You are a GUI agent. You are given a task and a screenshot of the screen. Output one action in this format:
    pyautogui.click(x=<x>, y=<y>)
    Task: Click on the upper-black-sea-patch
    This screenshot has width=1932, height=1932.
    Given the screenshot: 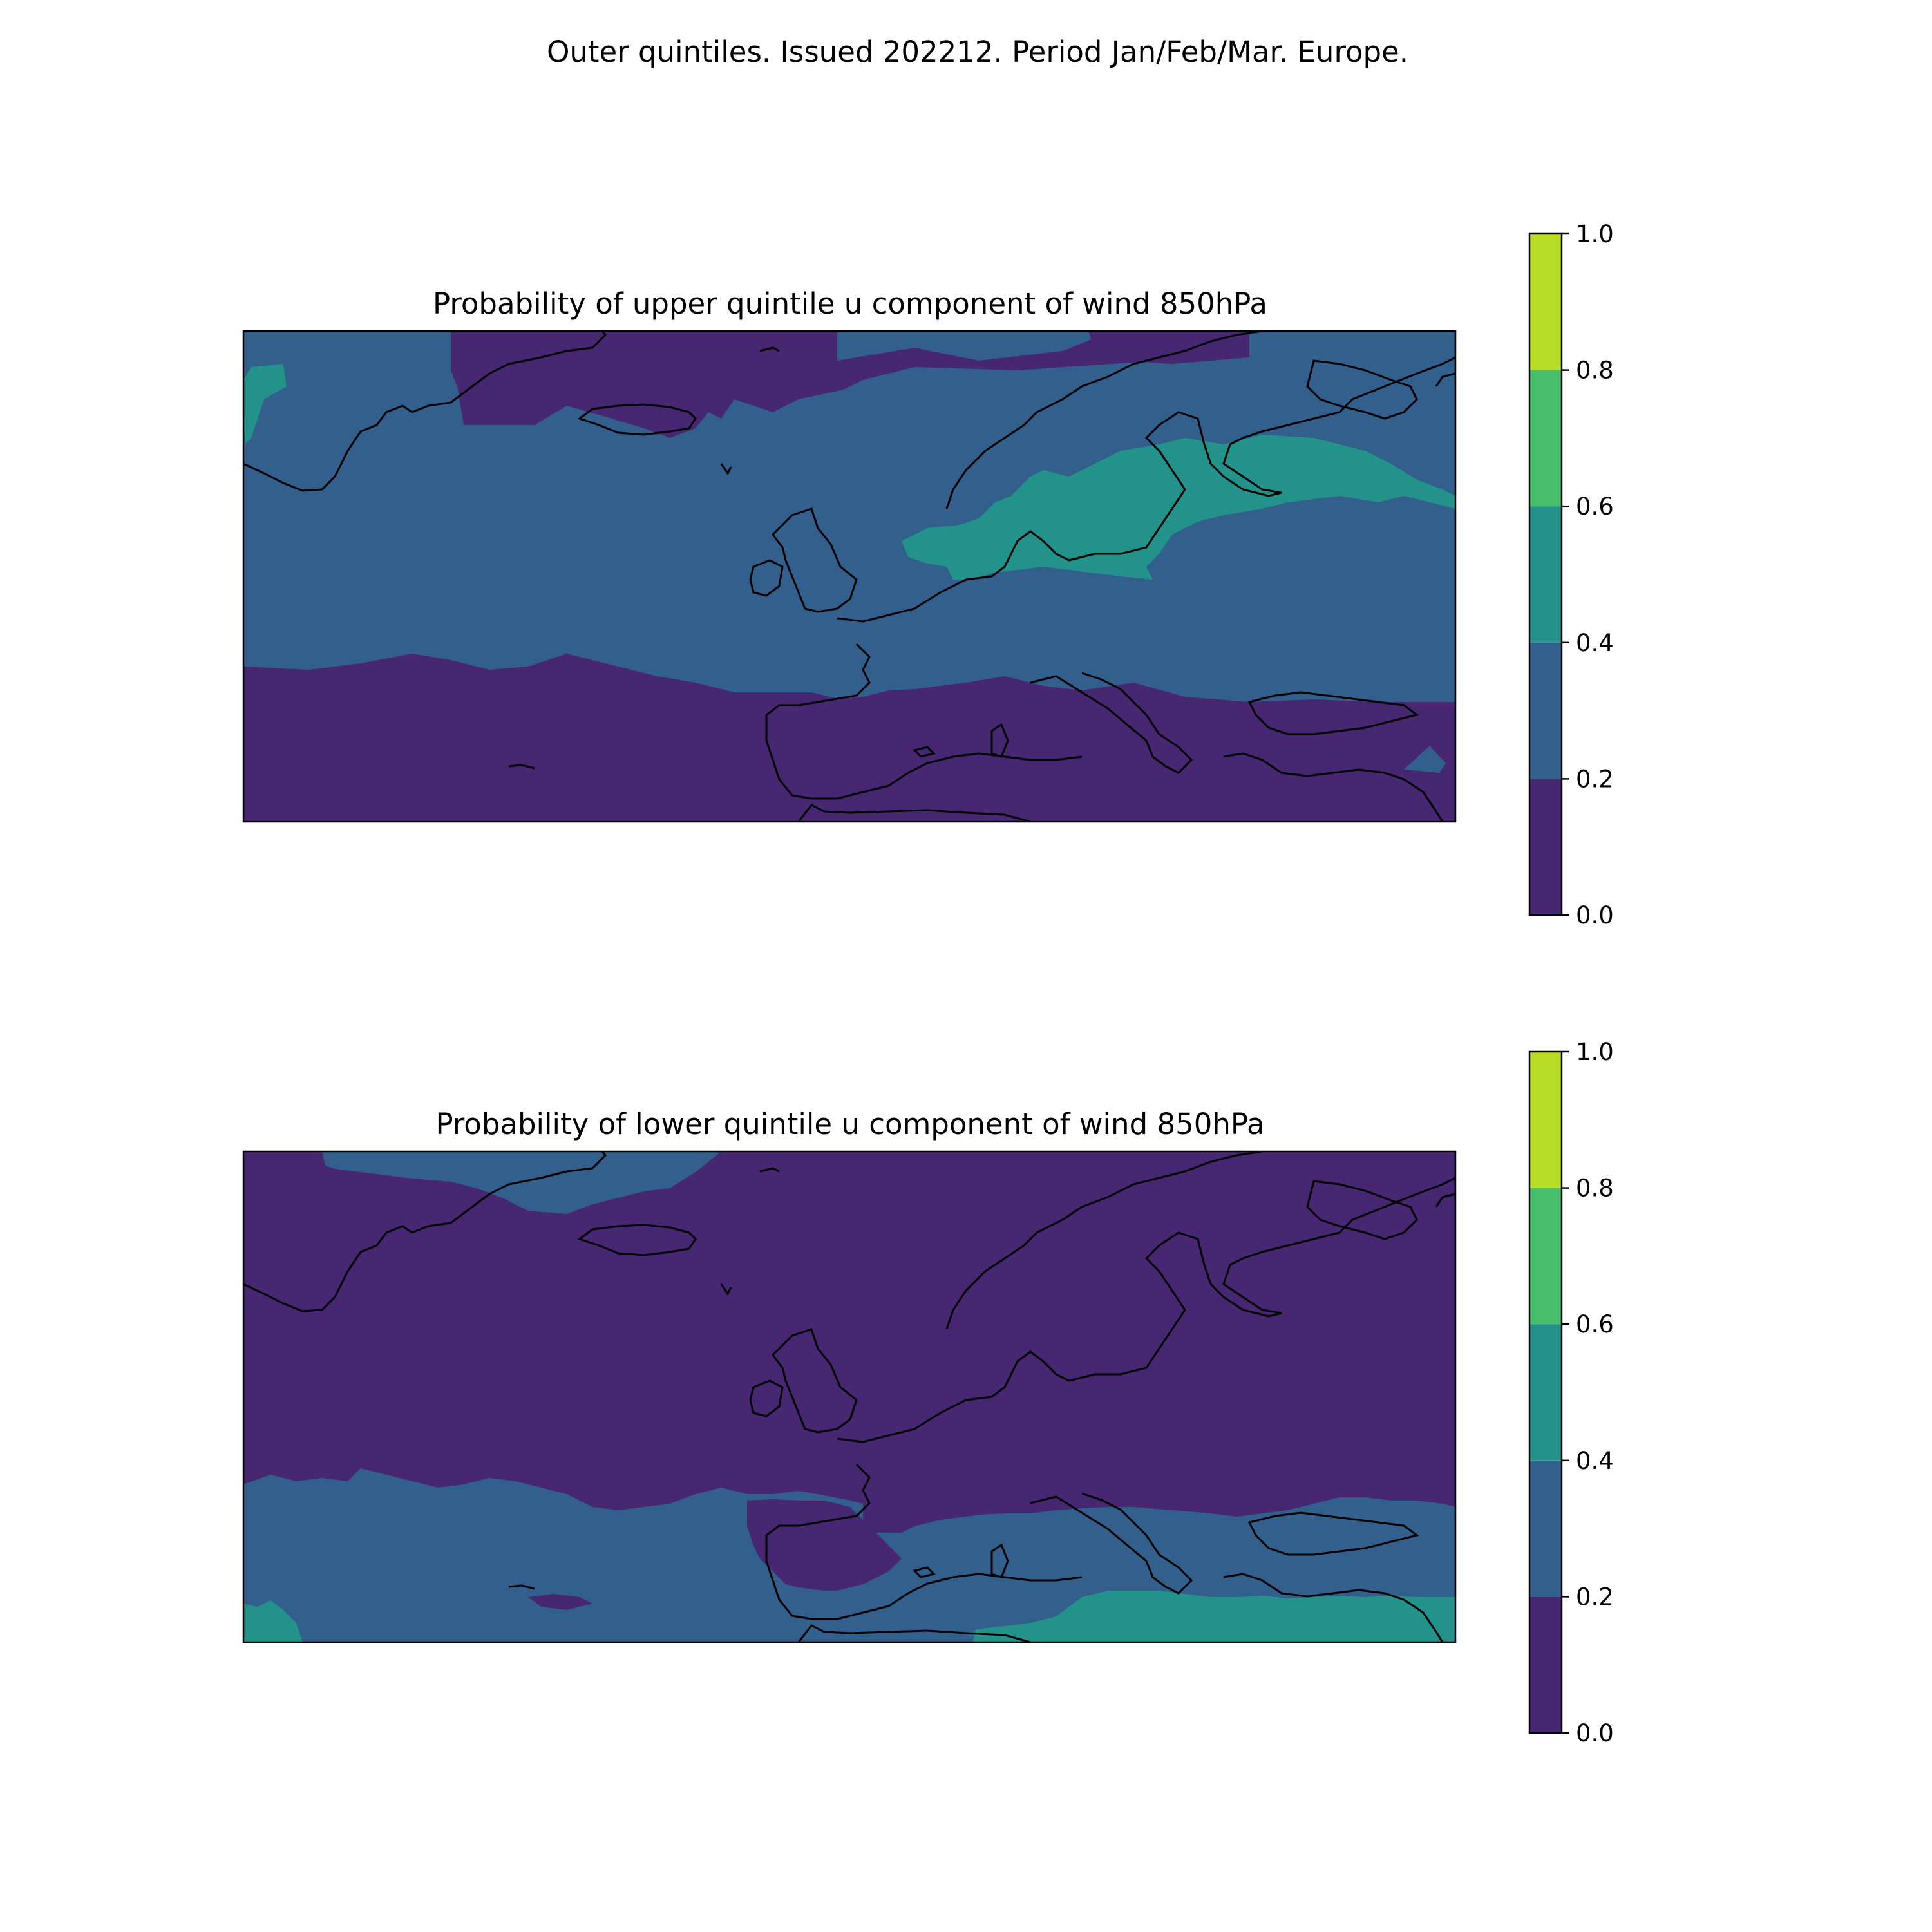 What is the action you would take?
    pyautogui.click(x=1425, y=759)
    